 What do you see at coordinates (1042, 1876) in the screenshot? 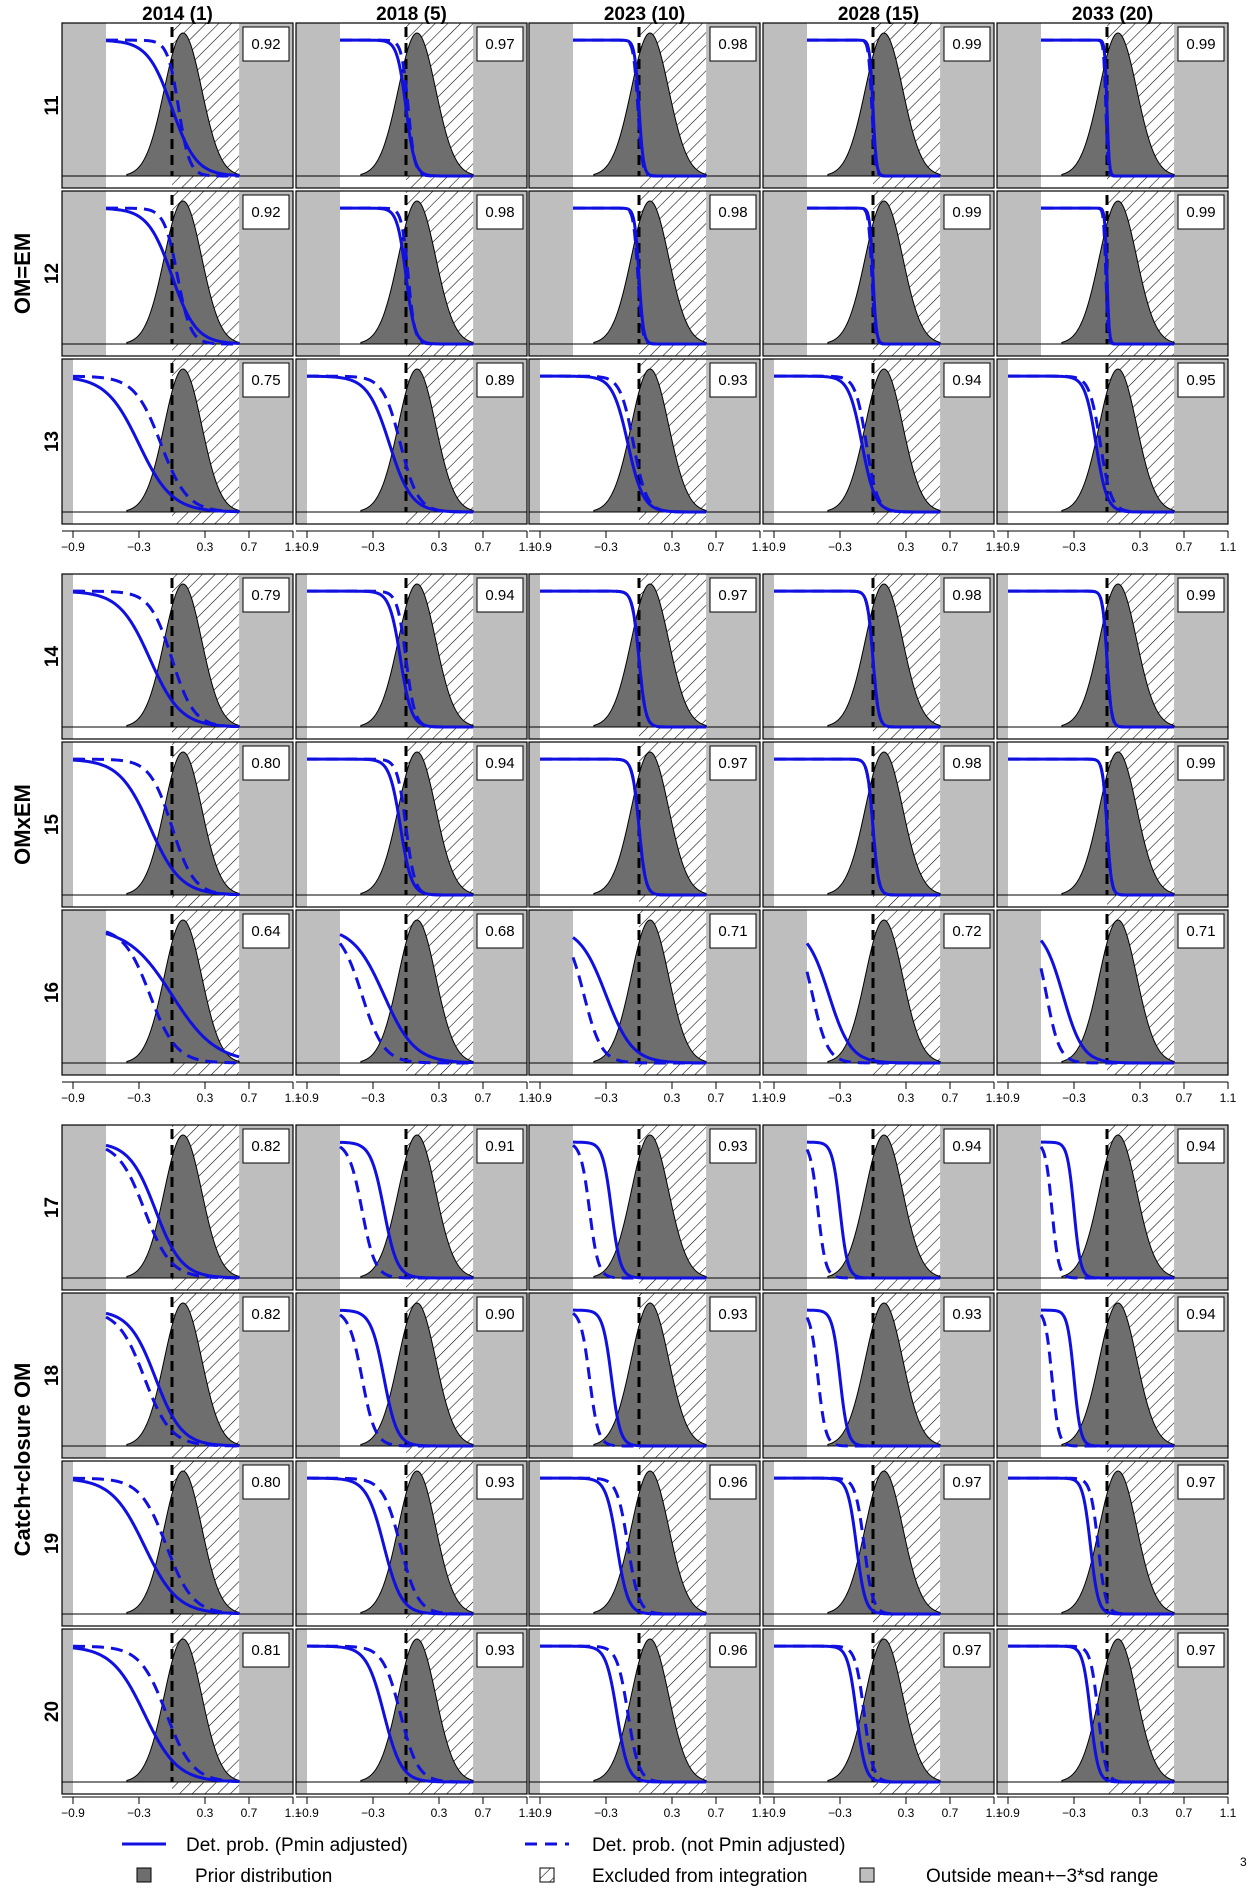
I see `legend-outside-label: Outside mean+−3*sd range` at bounding box center [1042, 1876].